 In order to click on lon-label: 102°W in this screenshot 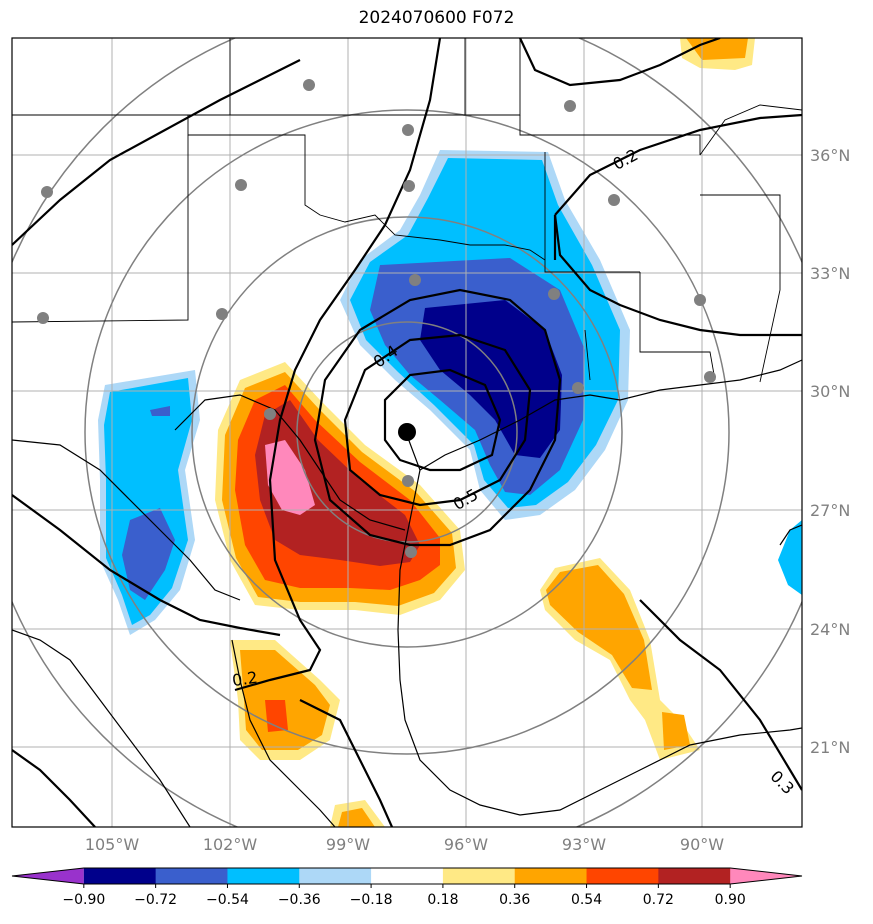, I will do `click(230, 844)`.